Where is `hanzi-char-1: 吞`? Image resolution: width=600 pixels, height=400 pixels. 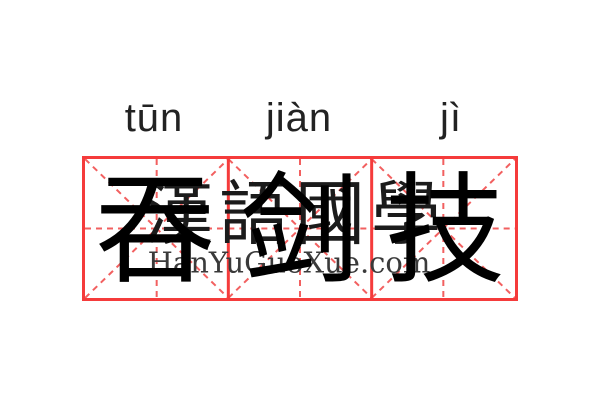 hanzi-char-1: 吞 is located at coordinates (155, 231).